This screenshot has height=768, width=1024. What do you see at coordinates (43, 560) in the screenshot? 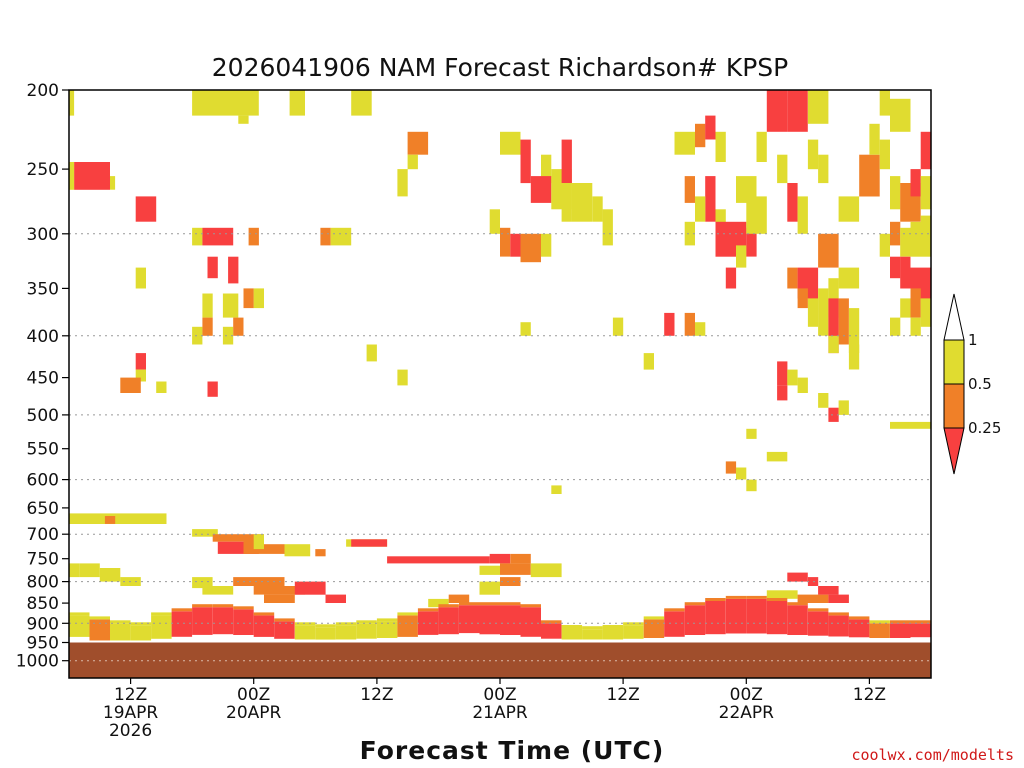
I see `y-tick-label: 750` at bounding box center [43, 560].